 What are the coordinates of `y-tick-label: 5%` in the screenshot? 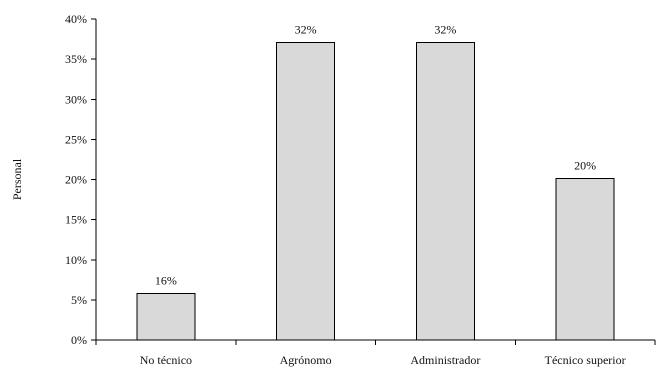 It's located at (79, 300).